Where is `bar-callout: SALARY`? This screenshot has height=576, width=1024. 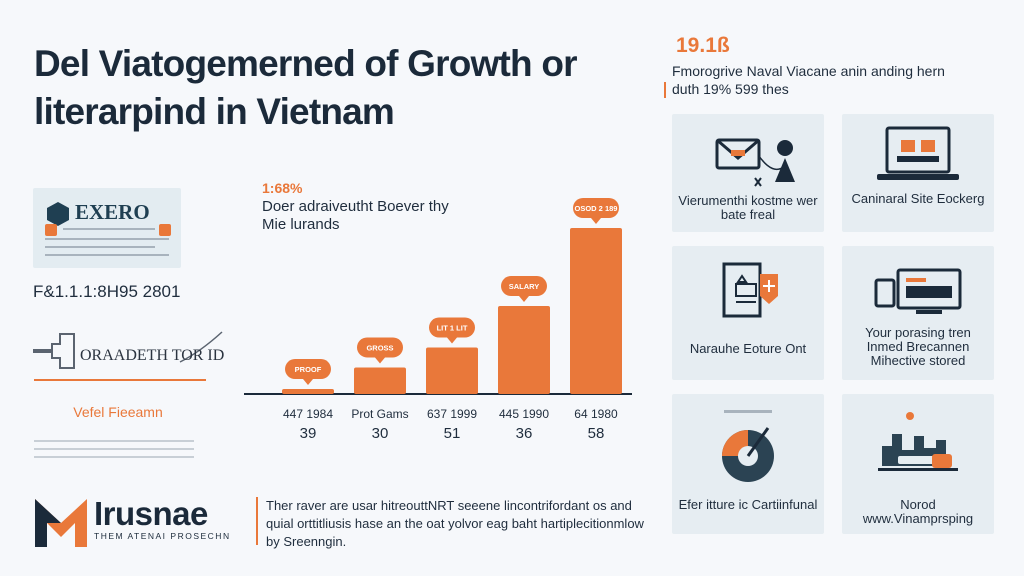 bar-callout: SALARY is located at coordinates (524, 289).